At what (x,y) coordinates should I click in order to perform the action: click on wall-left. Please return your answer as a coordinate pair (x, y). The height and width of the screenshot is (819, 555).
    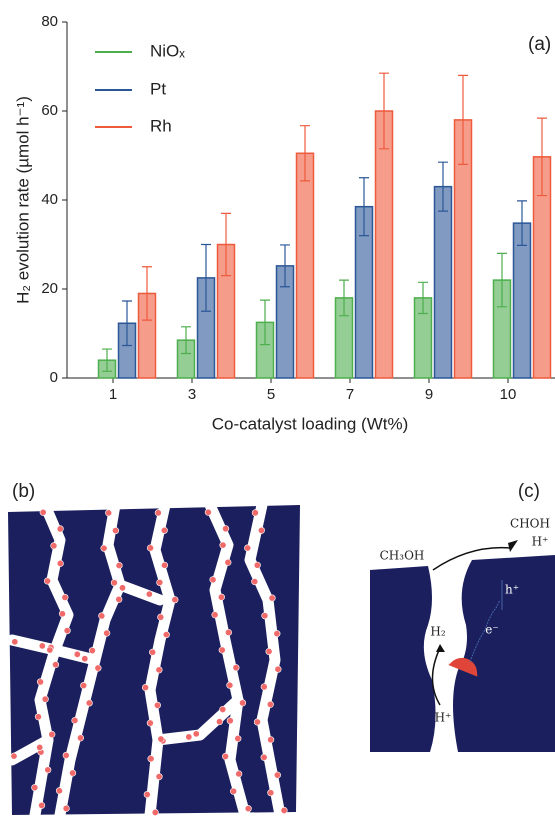
    Looking at the image, I should click on (403, 659).